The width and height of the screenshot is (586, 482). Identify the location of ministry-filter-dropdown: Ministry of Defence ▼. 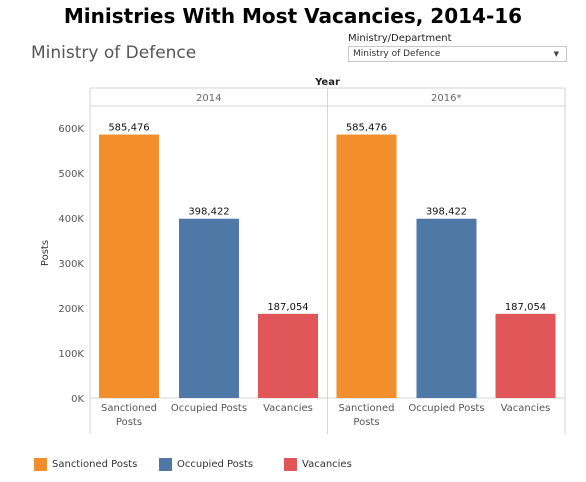
(457, 54).